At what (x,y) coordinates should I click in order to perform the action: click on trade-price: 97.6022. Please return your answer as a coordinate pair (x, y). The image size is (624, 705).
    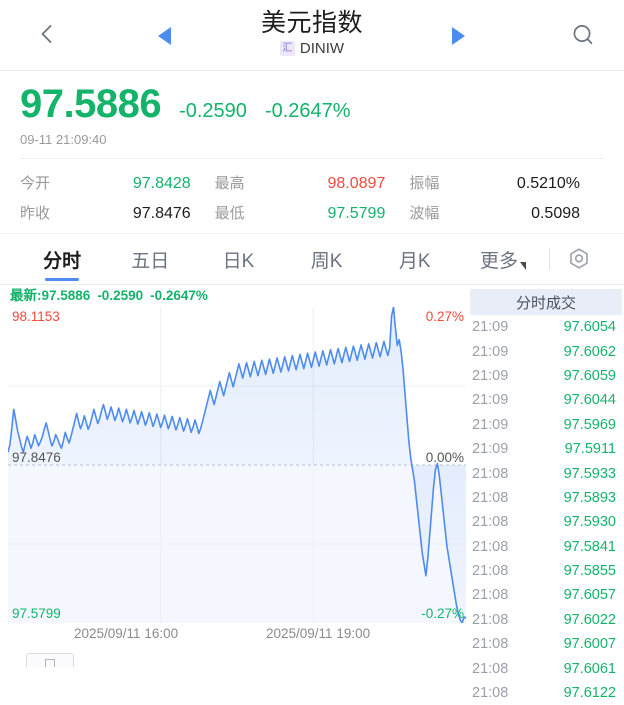
    Looking at the image, I should click on (589, 619).